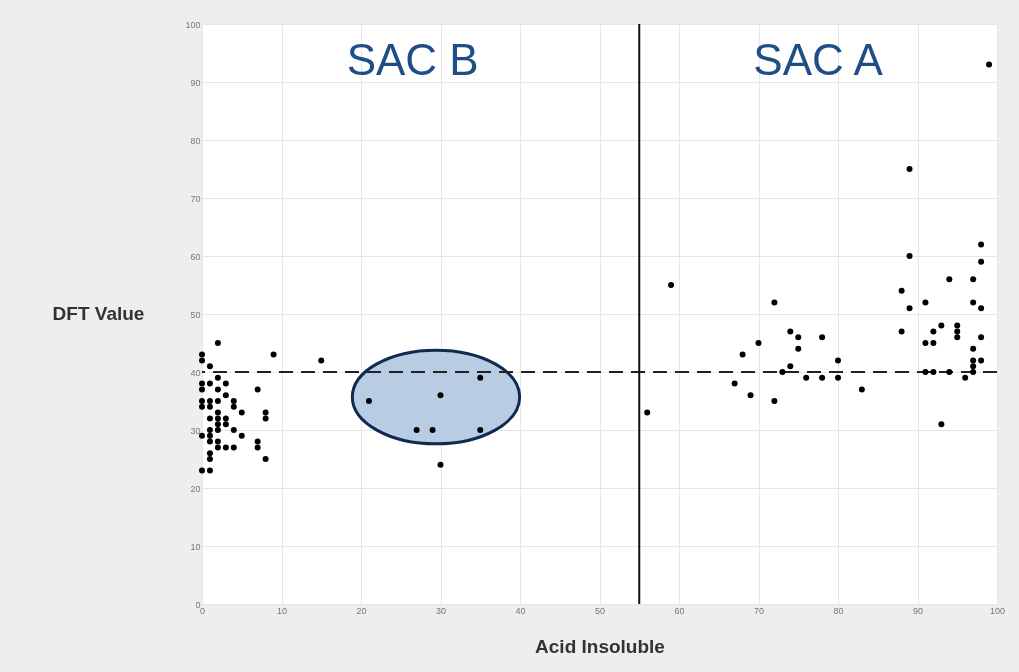 The width and height of the screenshot is (1019, 672). I want to click on x-tick-label: 100, so click(997, 610).